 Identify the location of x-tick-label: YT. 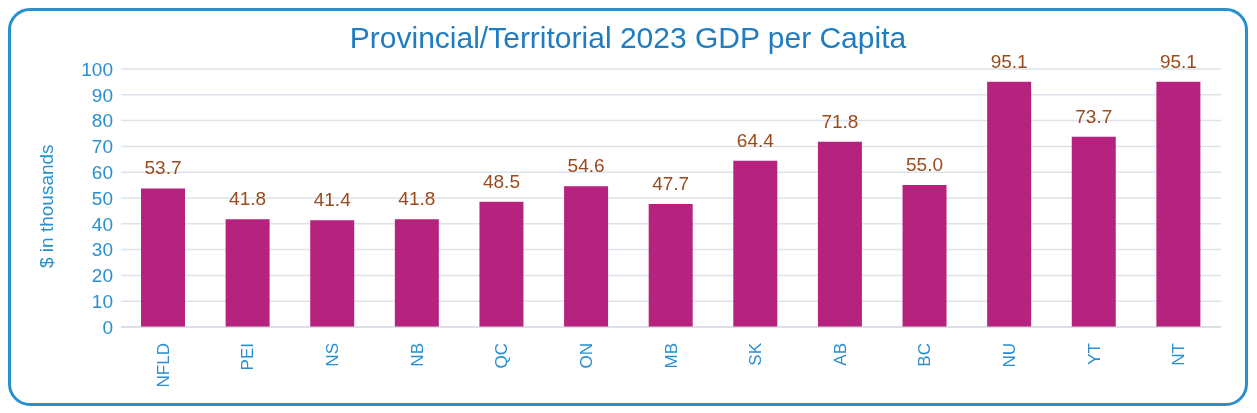
(1094, 354).